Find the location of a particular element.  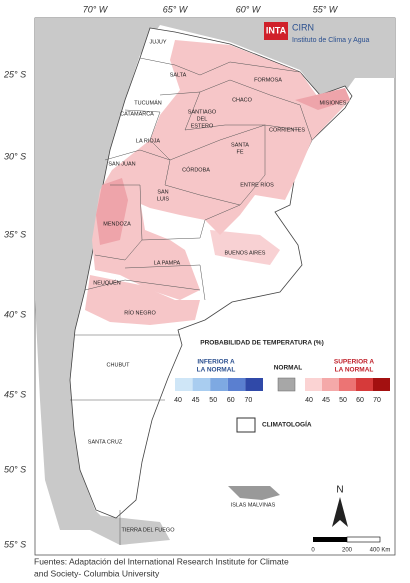

province-label: CHUBUT is located at coordinates (119, 365).